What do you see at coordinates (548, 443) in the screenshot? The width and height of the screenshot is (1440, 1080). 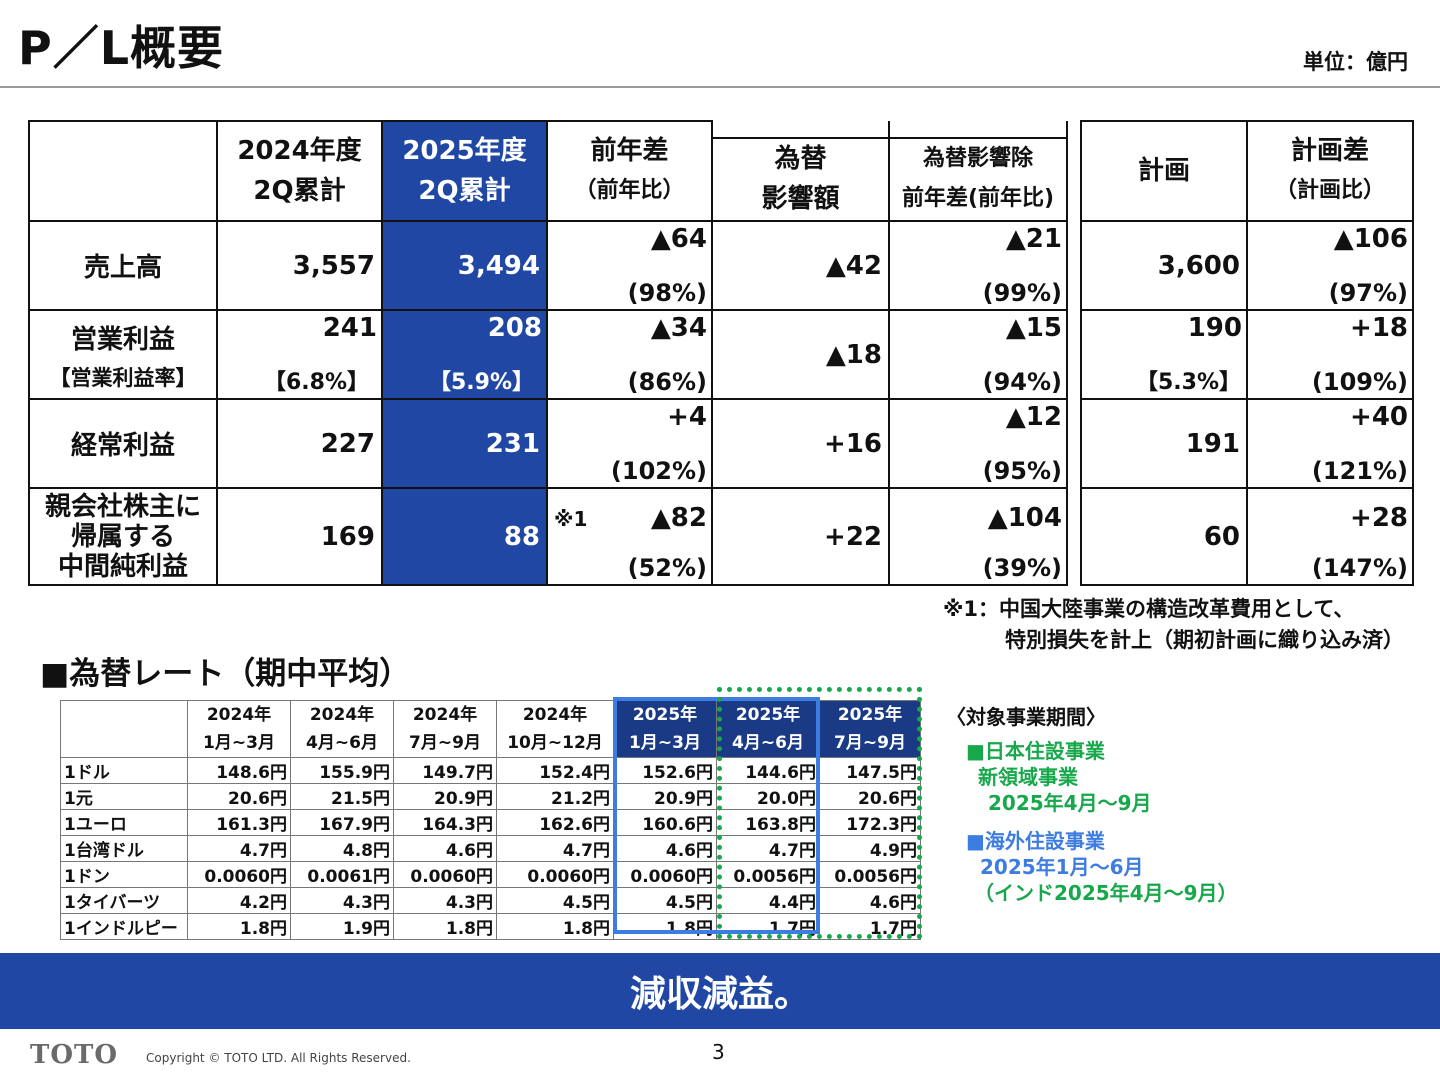 I see `table-row: 経常利益 227 231 +4 (102%) +16 ▲12 (95%)` at bounding box center [548, 443].